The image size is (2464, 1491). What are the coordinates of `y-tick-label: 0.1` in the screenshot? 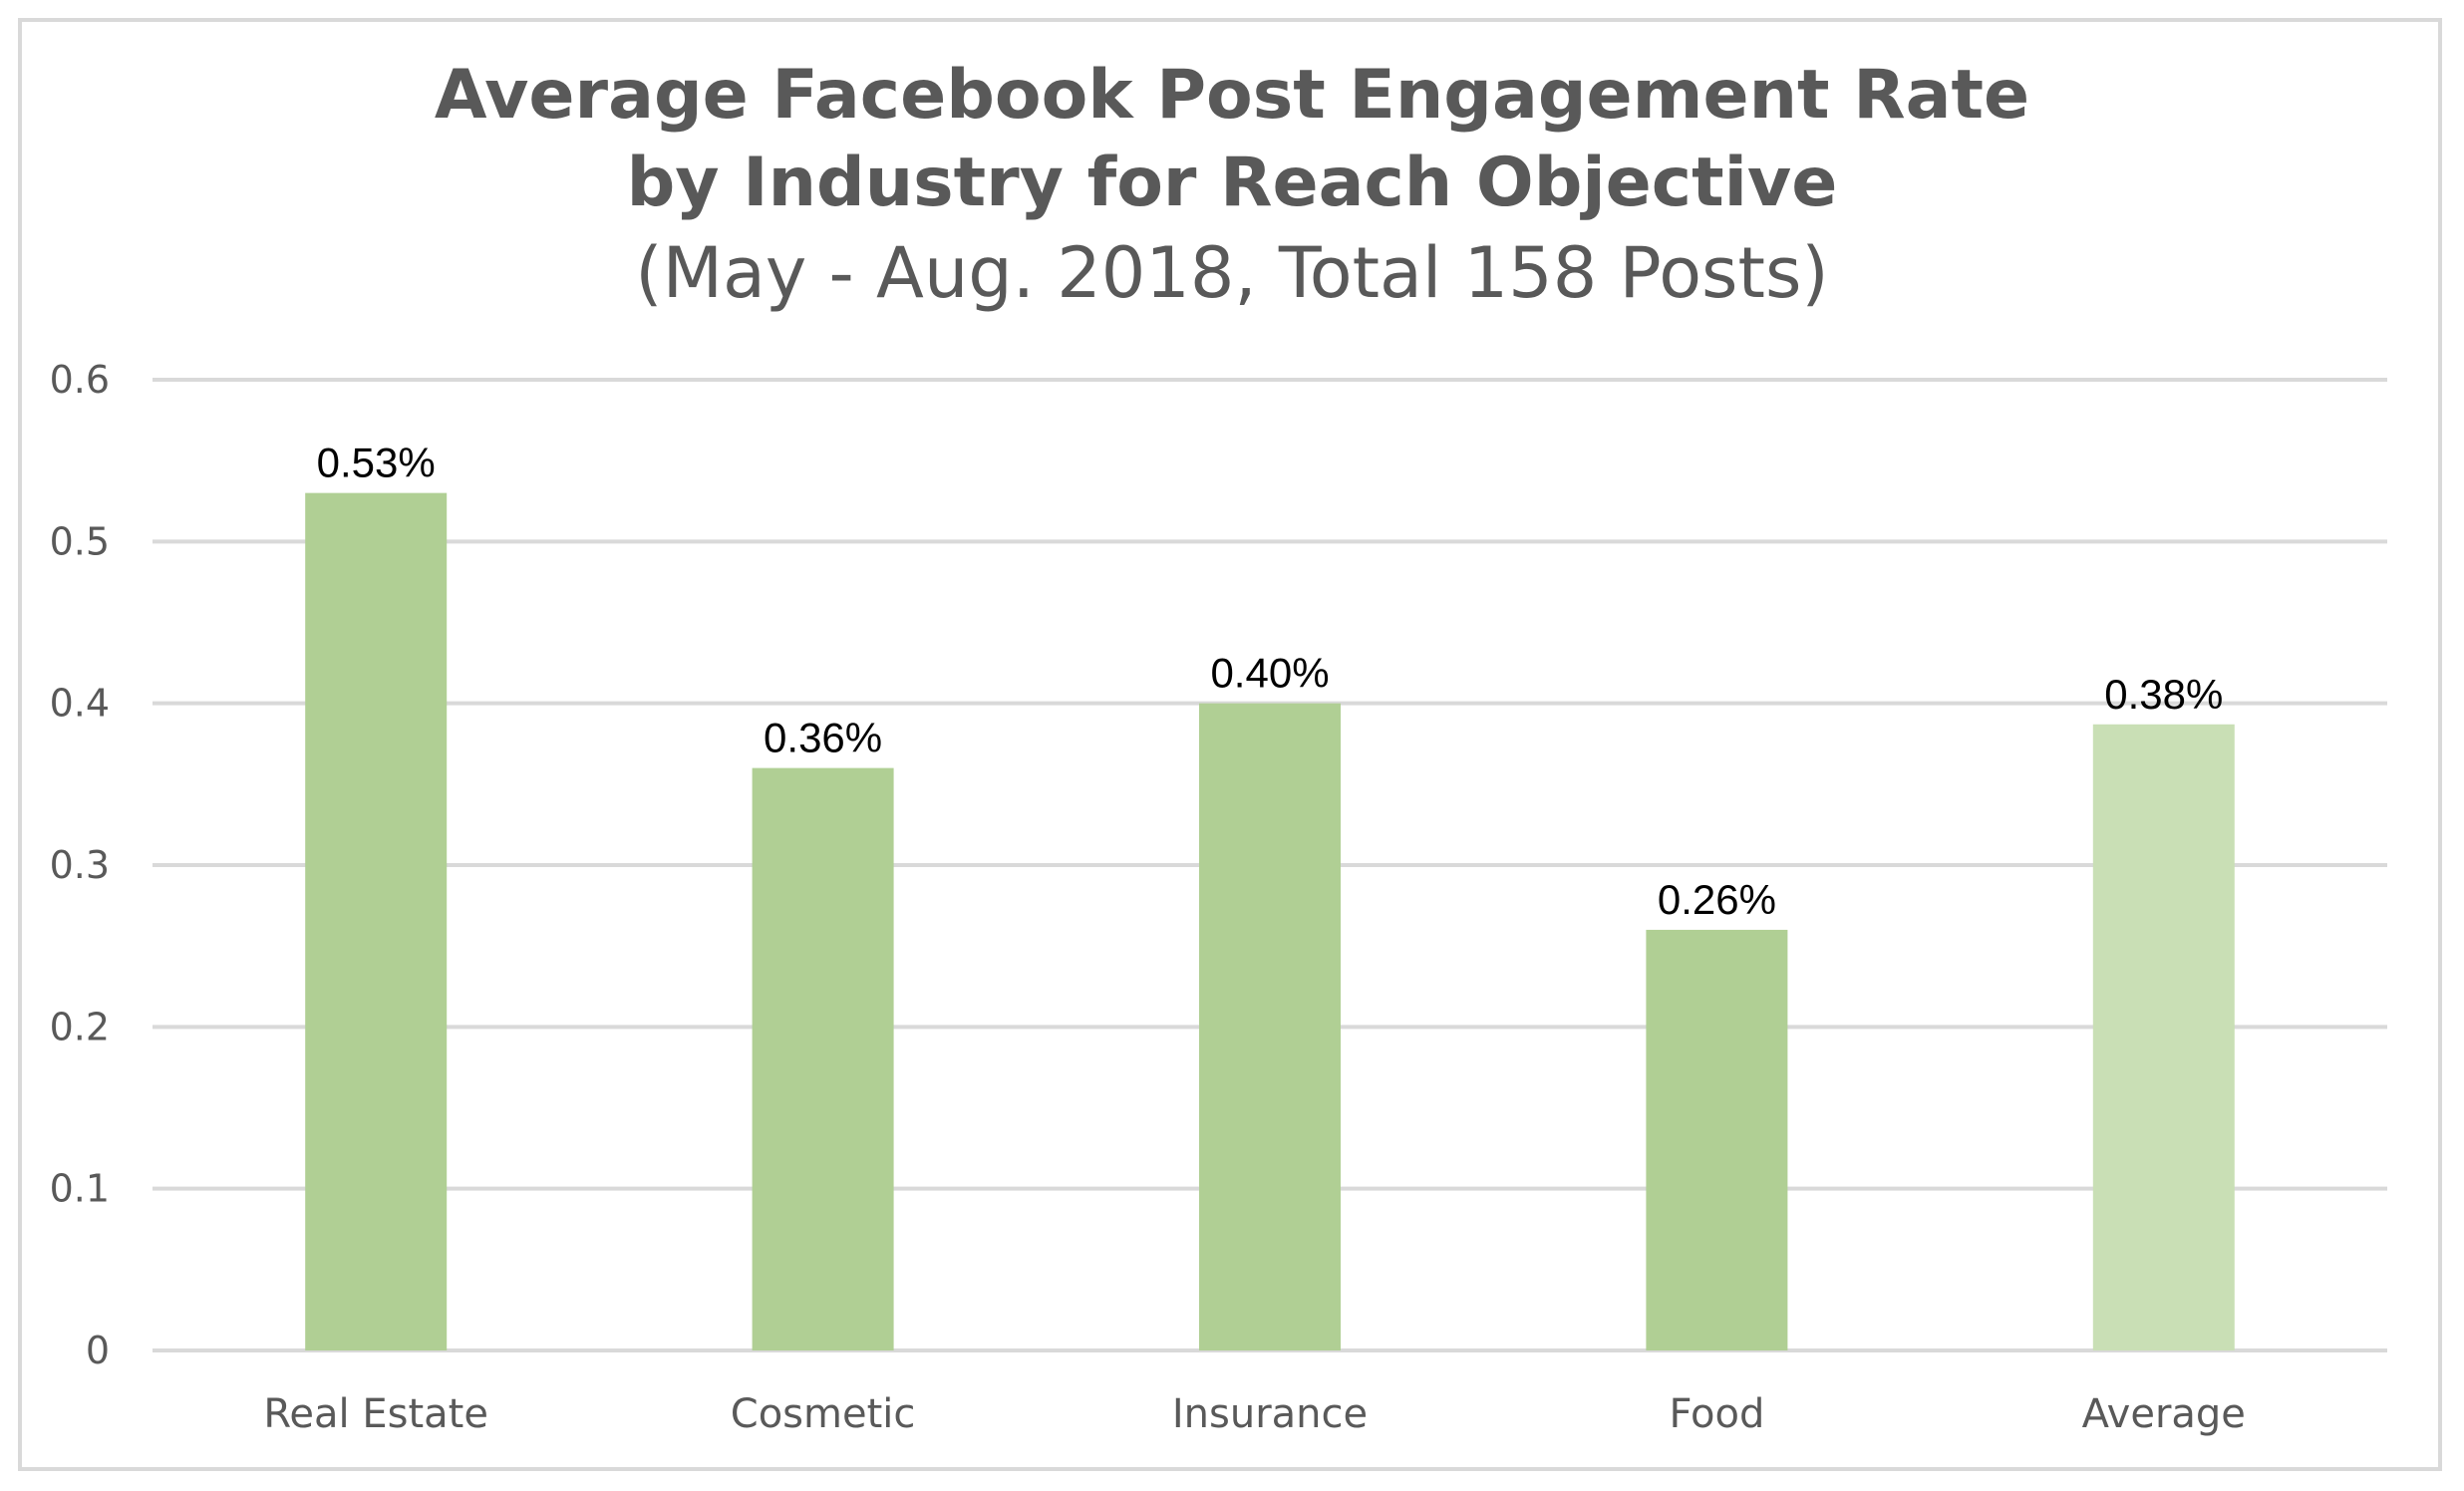 It's located at (80, 1189).